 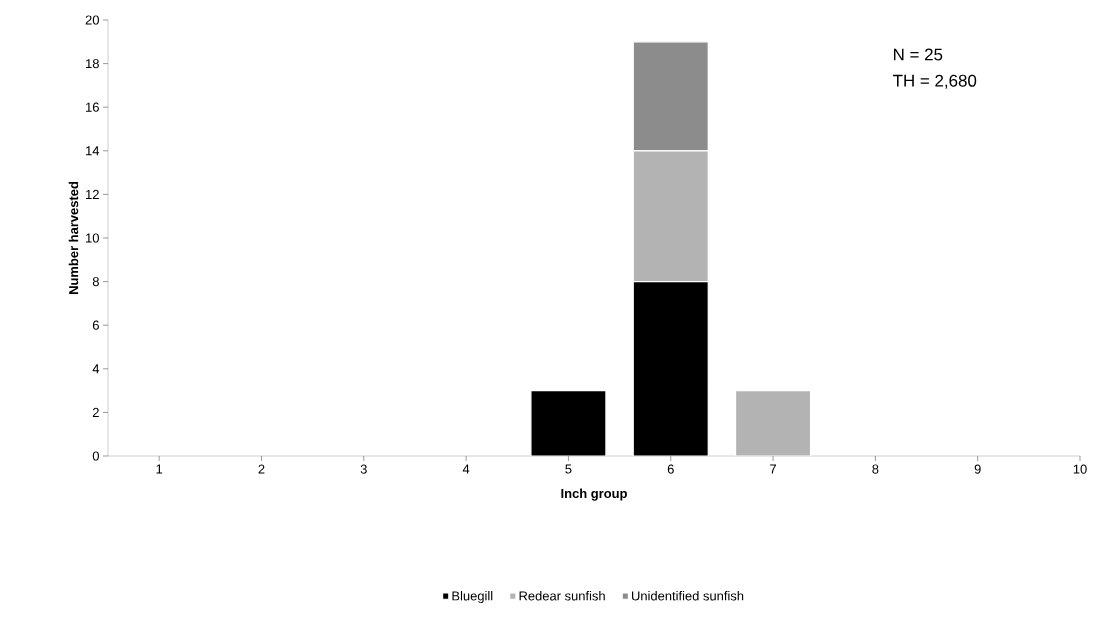 What do you see at coordinates (95, 456) in the screenshot?
I see `y-tick-label: 0` at bounding box center [95, 456].